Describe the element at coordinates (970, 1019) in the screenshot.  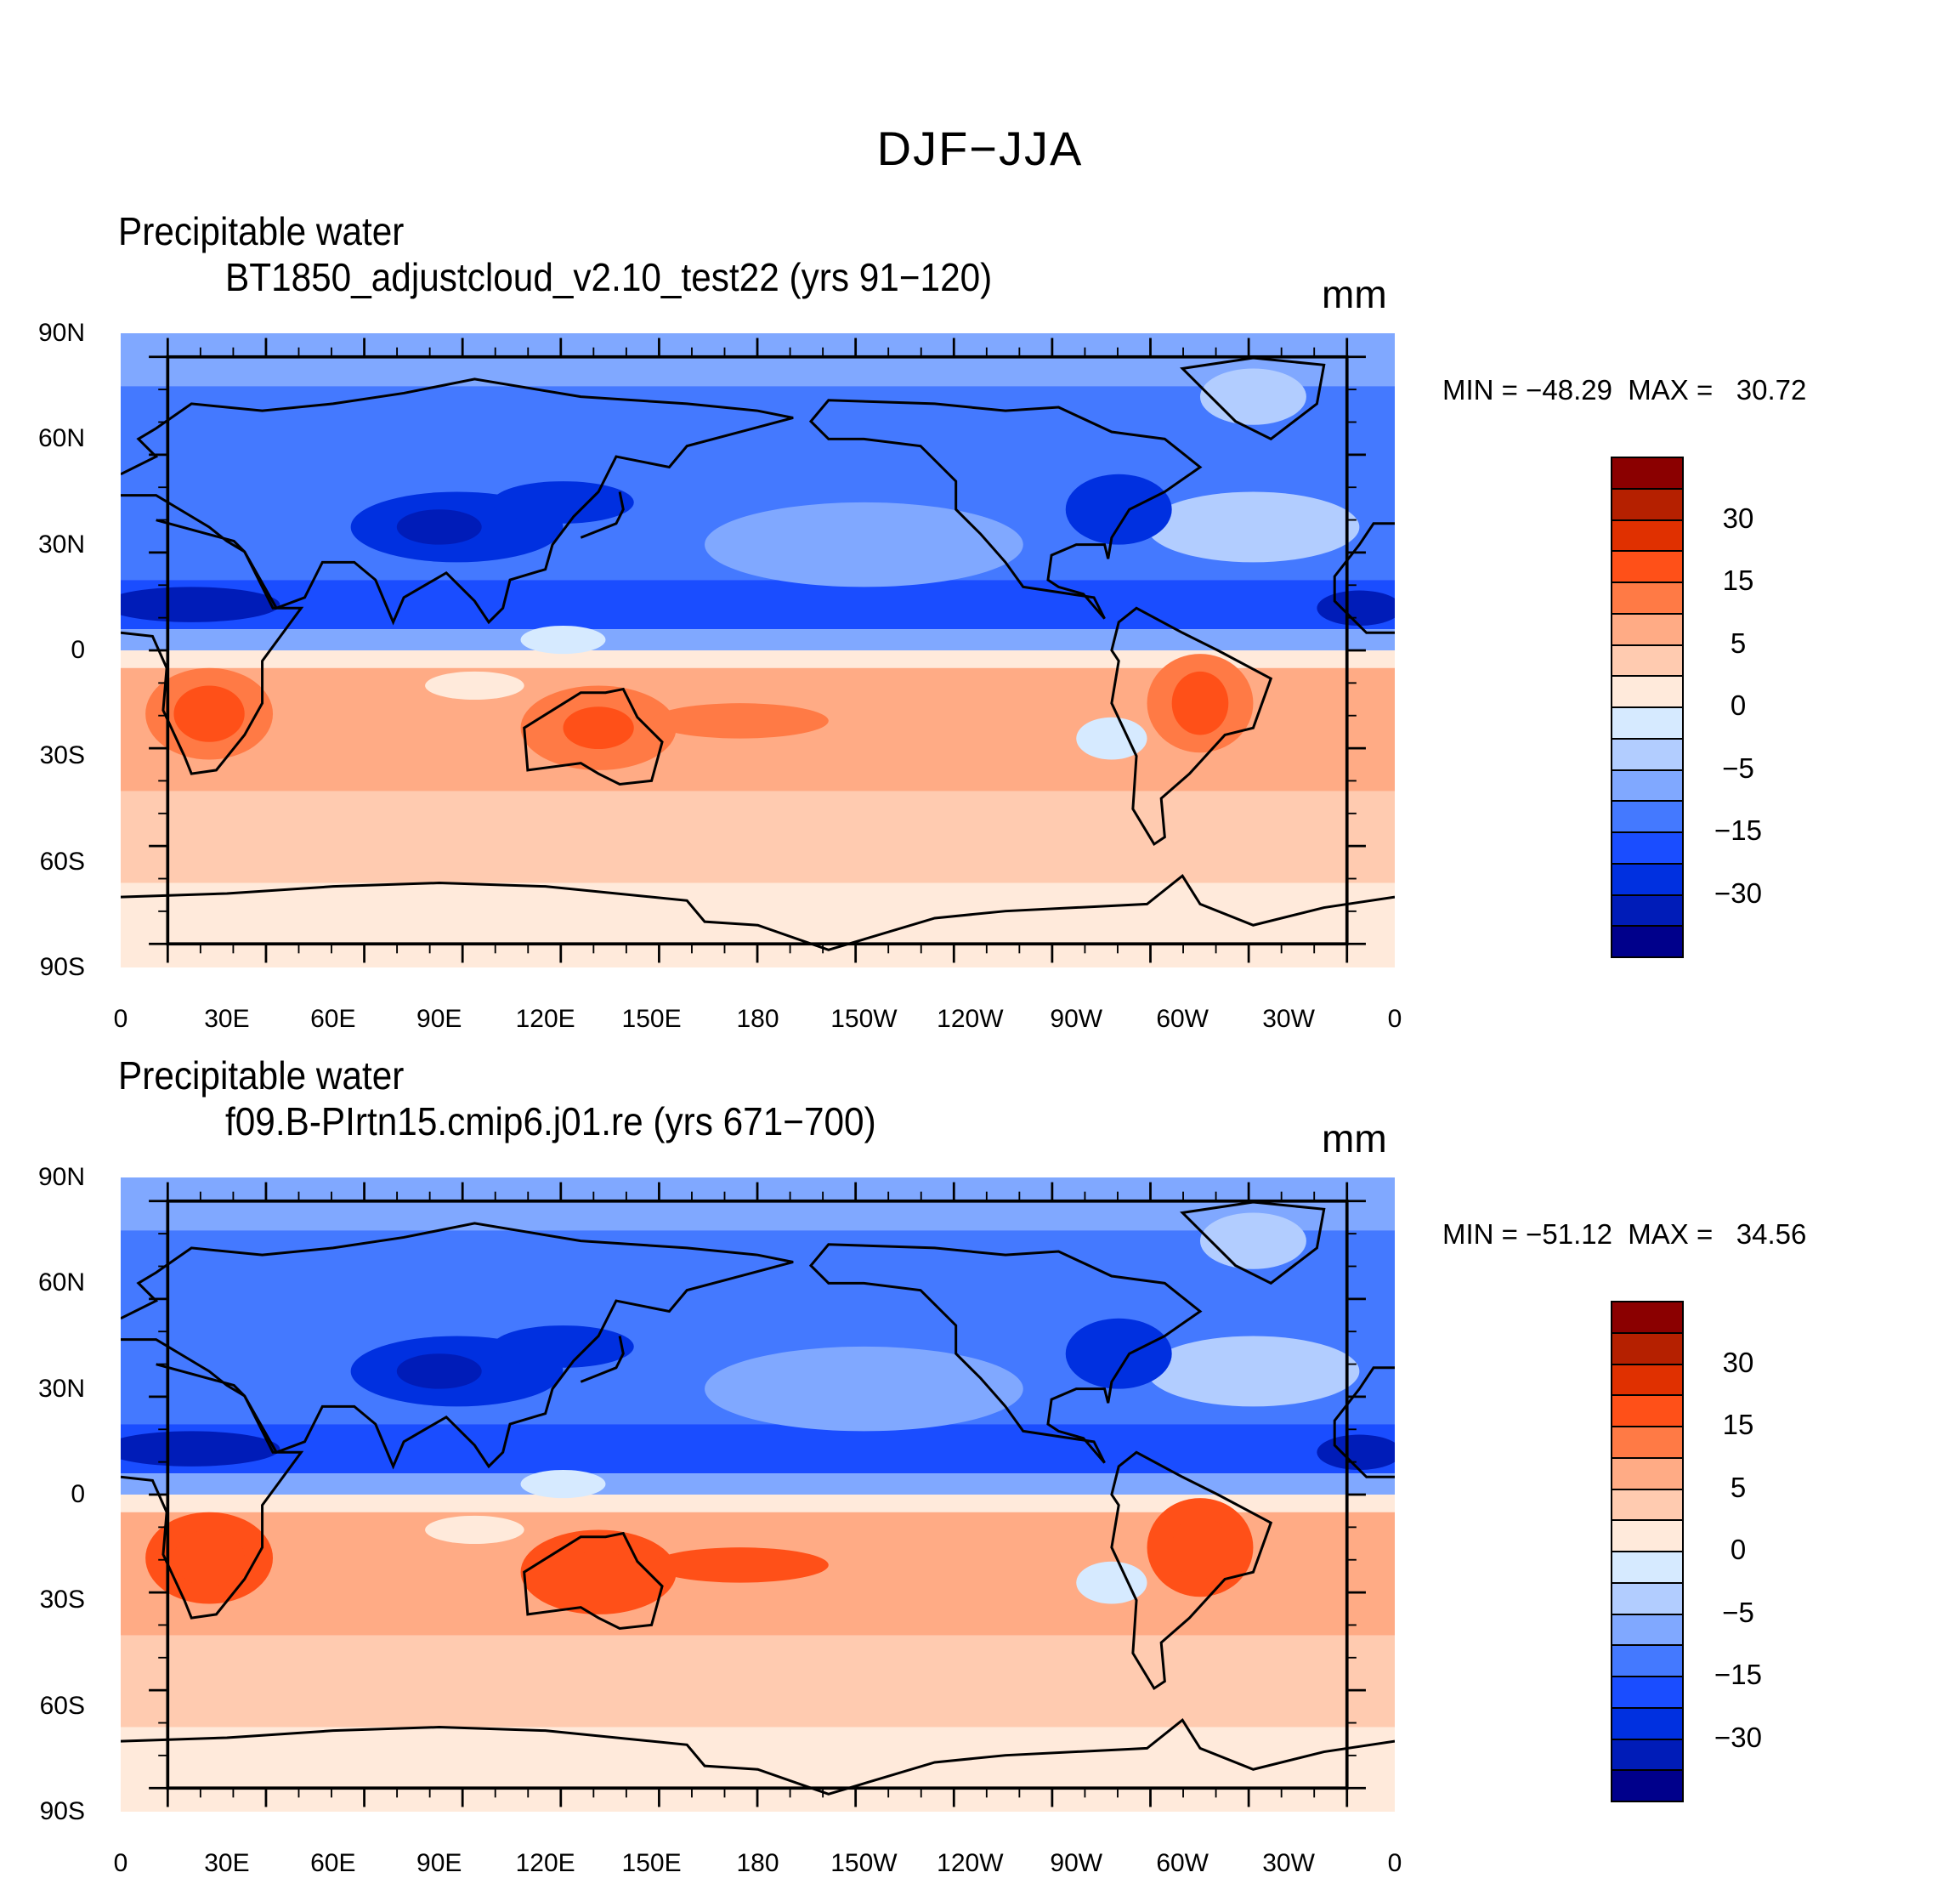
I see `lon-tick-label: 120W` at that location.